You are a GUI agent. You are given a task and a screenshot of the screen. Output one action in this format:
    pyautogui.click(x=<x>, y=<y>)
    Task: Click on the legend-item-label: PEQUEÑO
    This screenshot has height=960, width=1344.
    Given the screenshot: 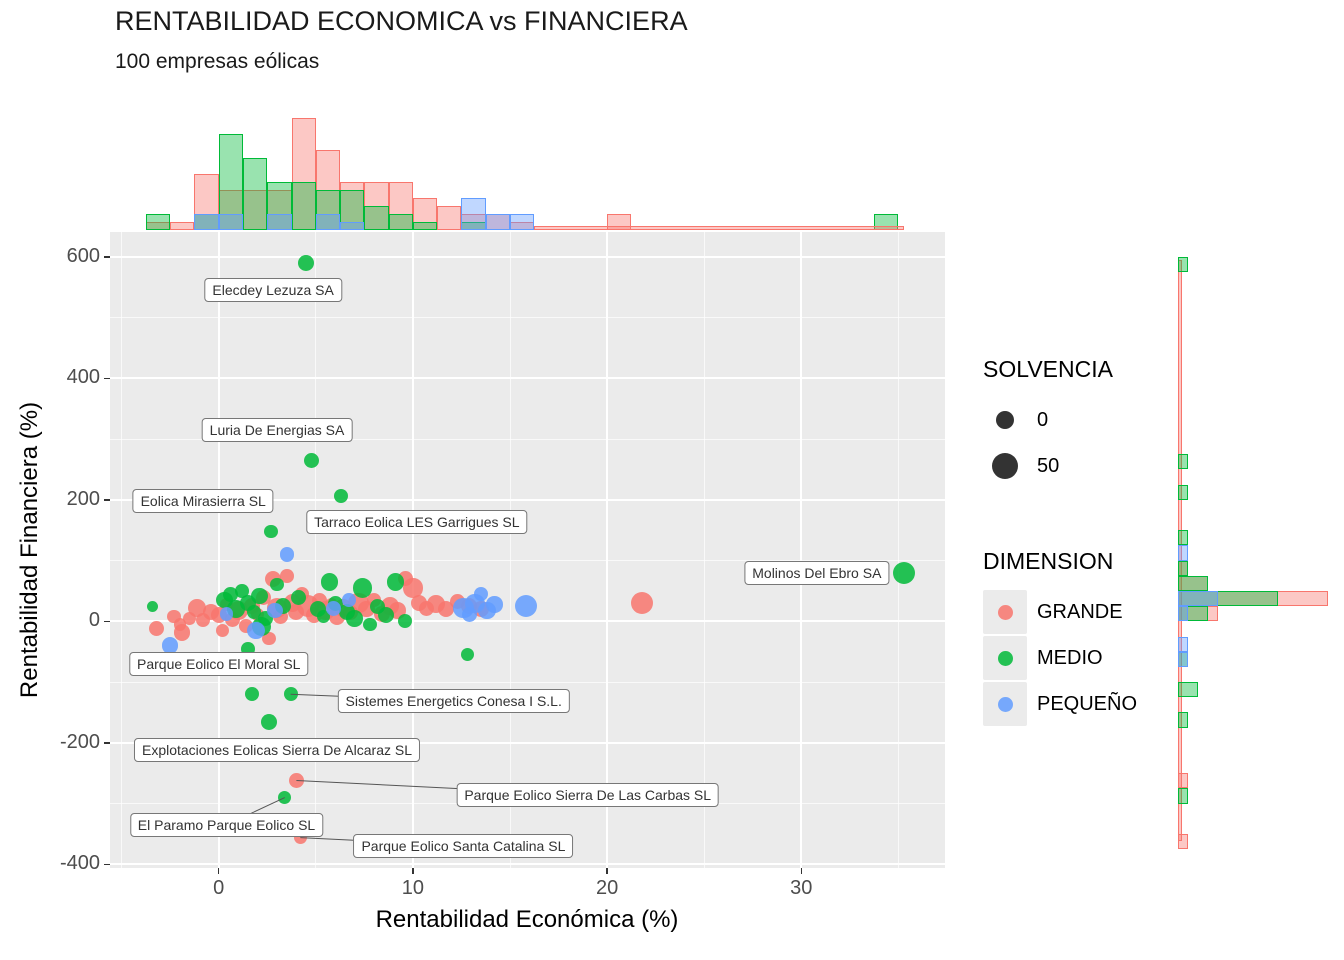 What is the action you would take?
    pyautogui.click(x=1087, y=703)
    